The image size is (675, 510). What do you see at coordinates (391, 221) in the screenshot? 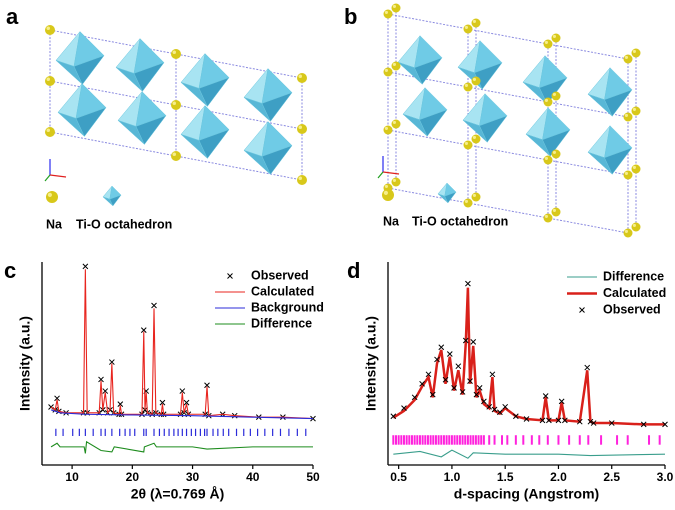
I see `legend-text: Na` at bounding box center [391, 221].